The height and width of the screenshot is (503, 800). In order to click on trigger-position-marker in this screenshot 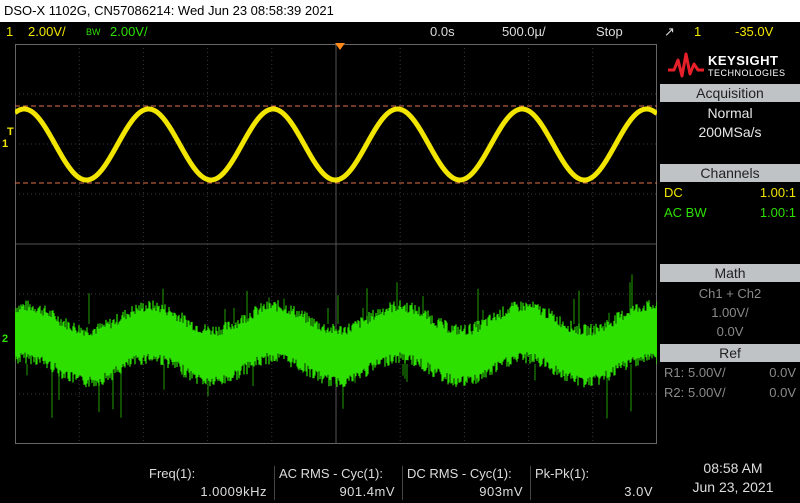, I will do `click(340, 46)`.